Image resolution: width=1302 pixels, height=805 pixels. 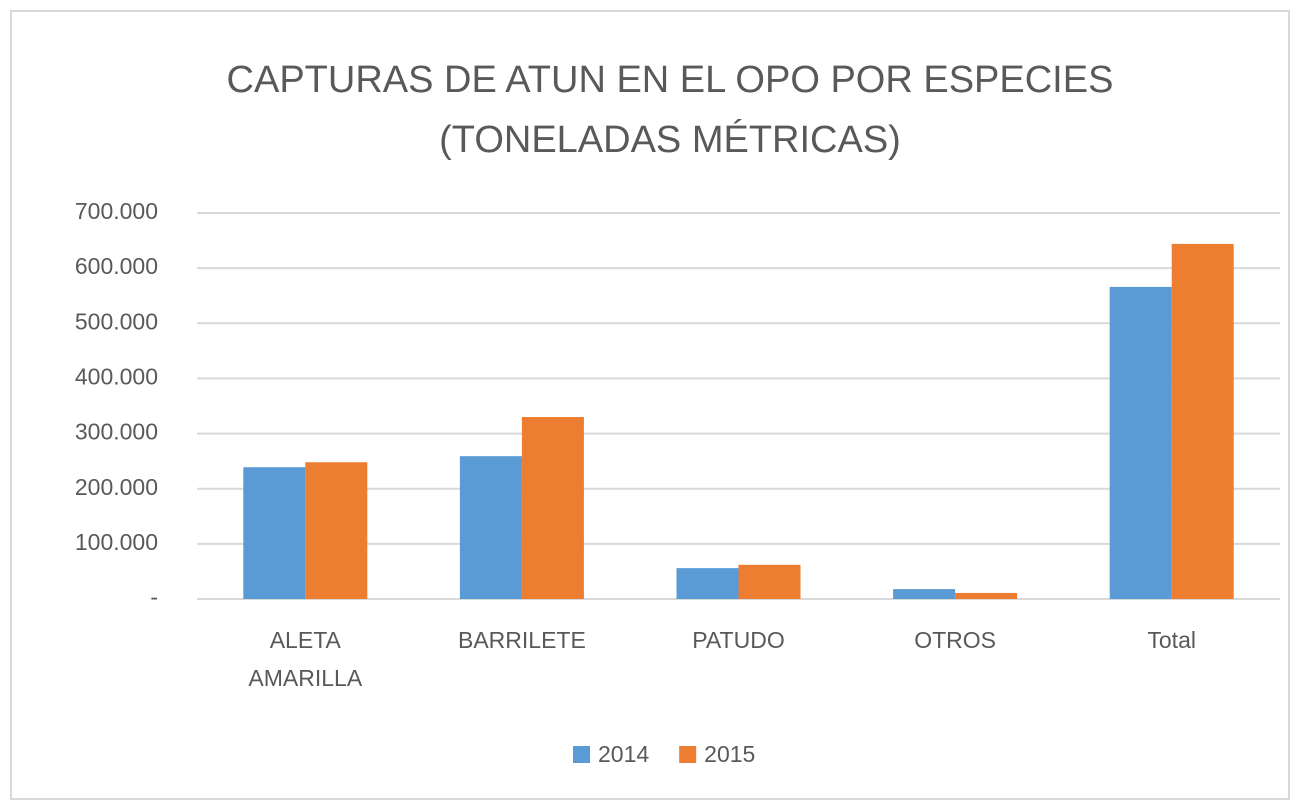 I want to click on legend-label: 2014, so click(x=623, y=754).